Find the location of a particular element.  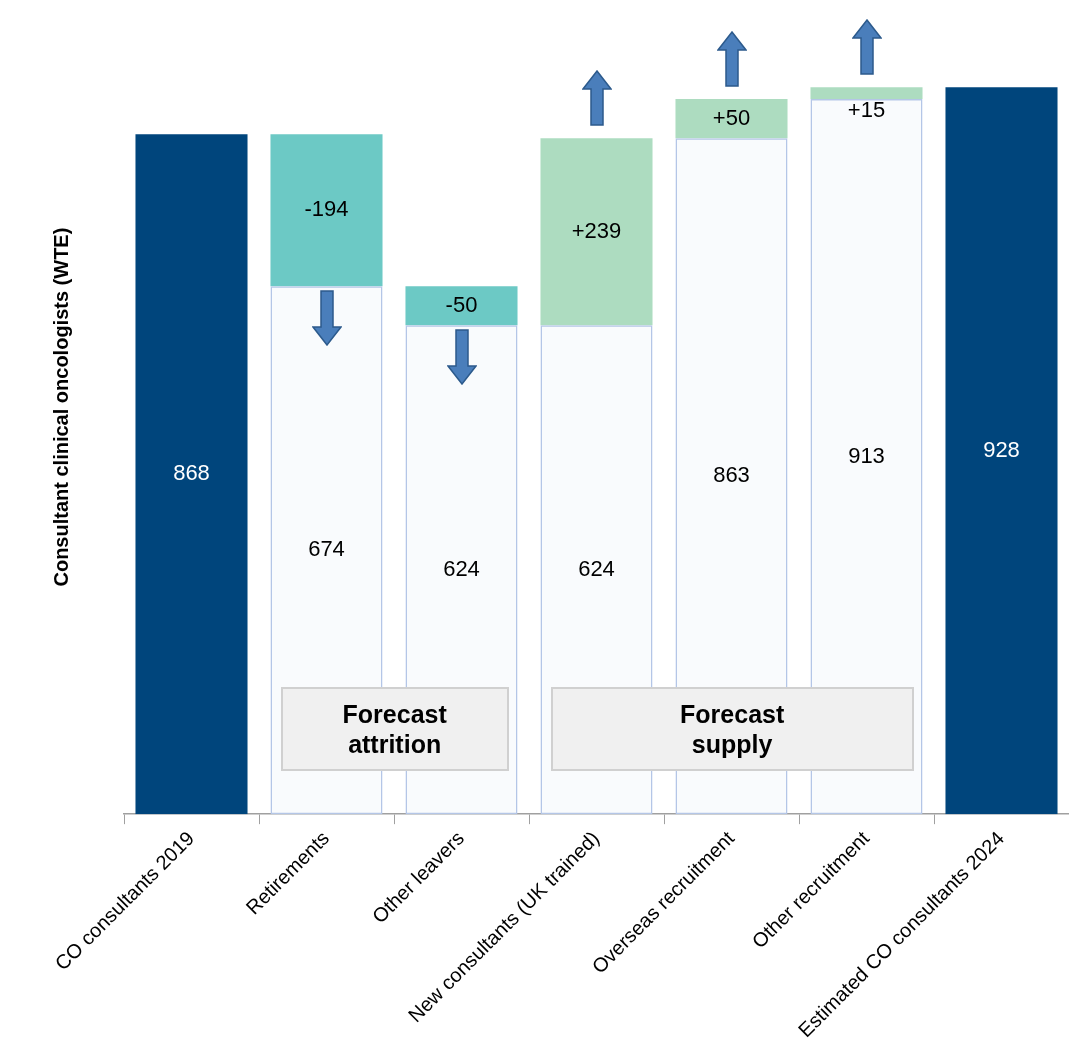

data-label: 868 is located at coordinates (191, 473).